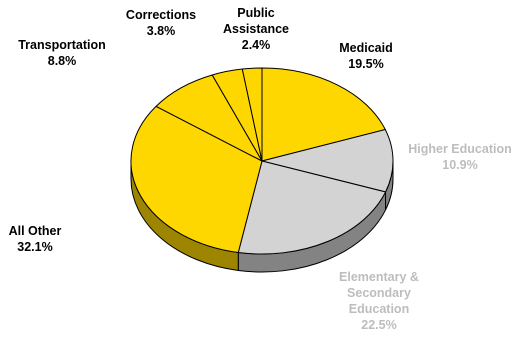 The height and width of the screenshot is (357, 523). What do you see at coordinates (378, 325) in the screenshot?
I see `slice-value-elementary-and-secondary-education: 22.5%` at bounding box center [378, 325].